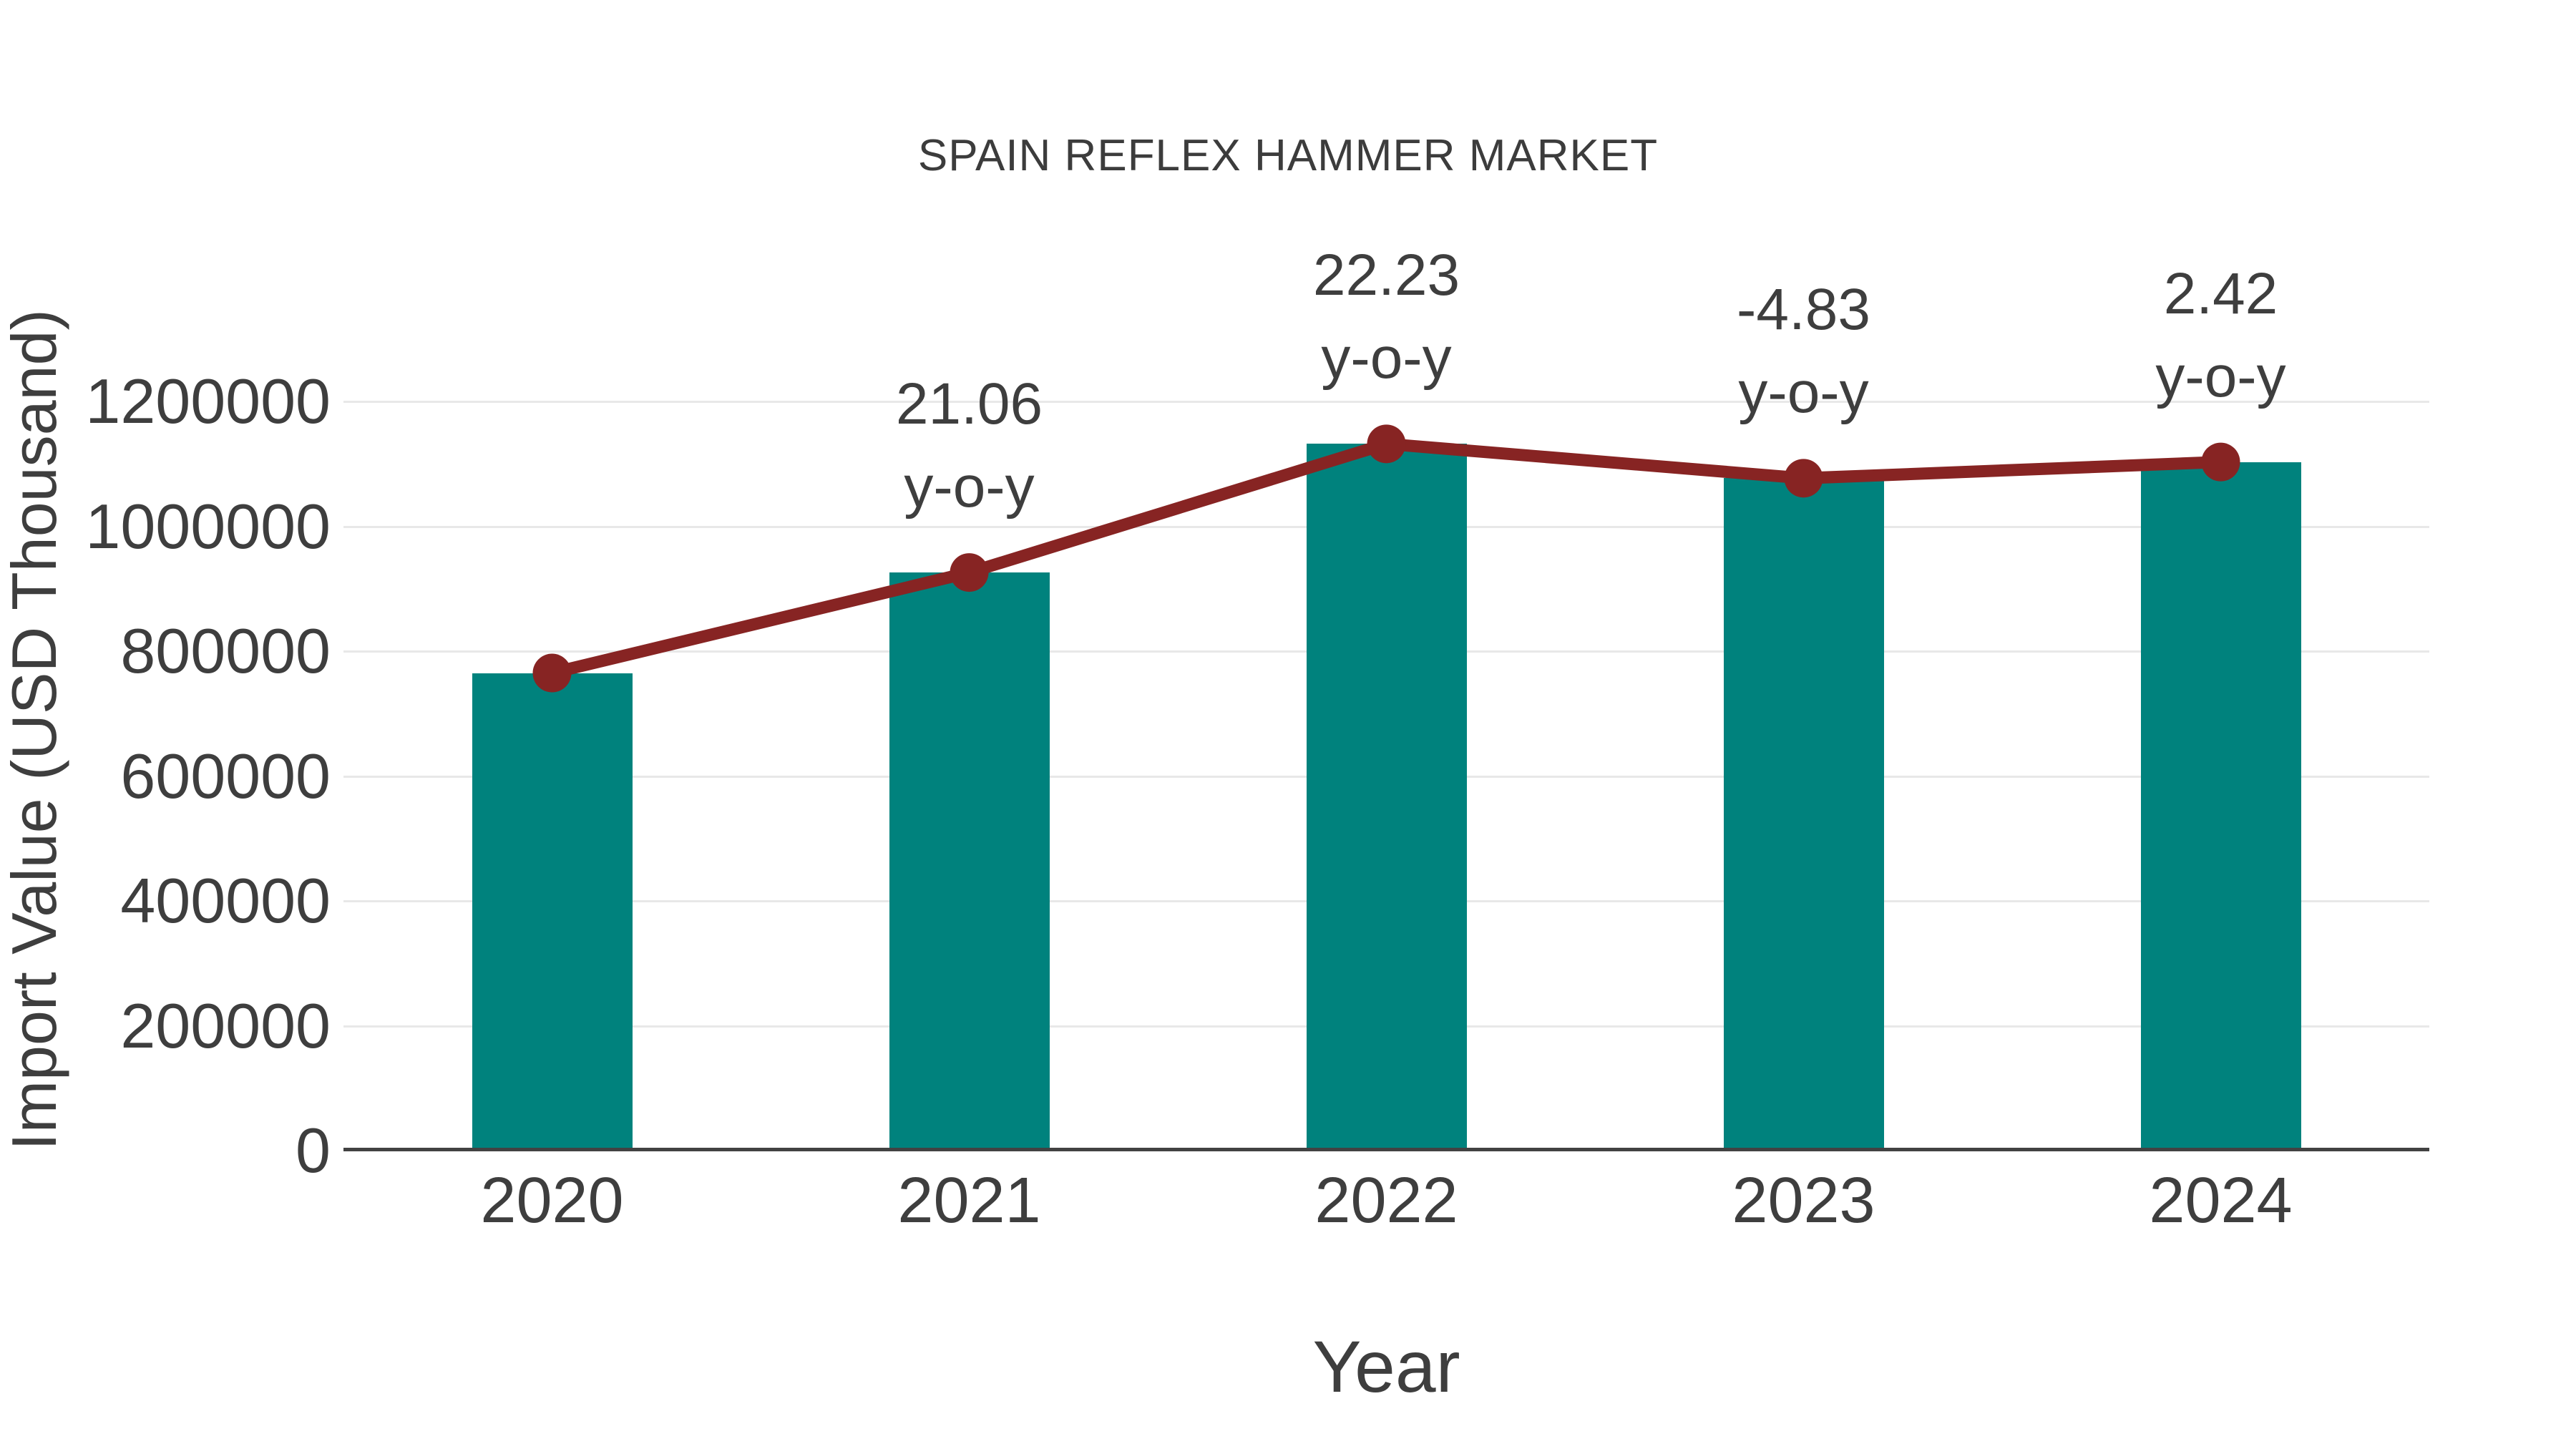 The height and width of the screenshot is (1449, 2576). What do you see at coordinates (969, 1200) in the screenshot?
I see `x-tick-label-2021: 2021` at bounding box center [969, 1200].